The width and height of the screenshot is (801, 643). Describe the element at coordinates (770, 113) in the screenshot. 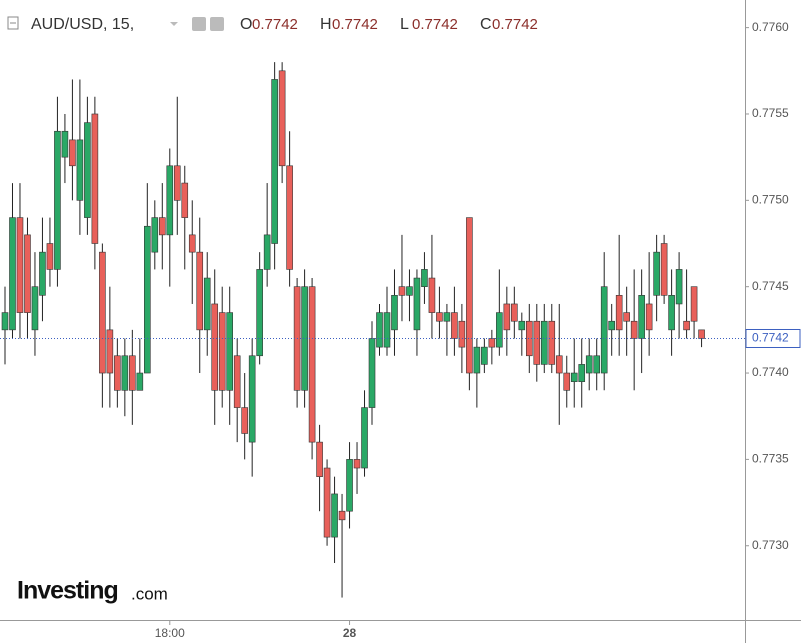

I see `y-tick-label: 0.7755` at that location.